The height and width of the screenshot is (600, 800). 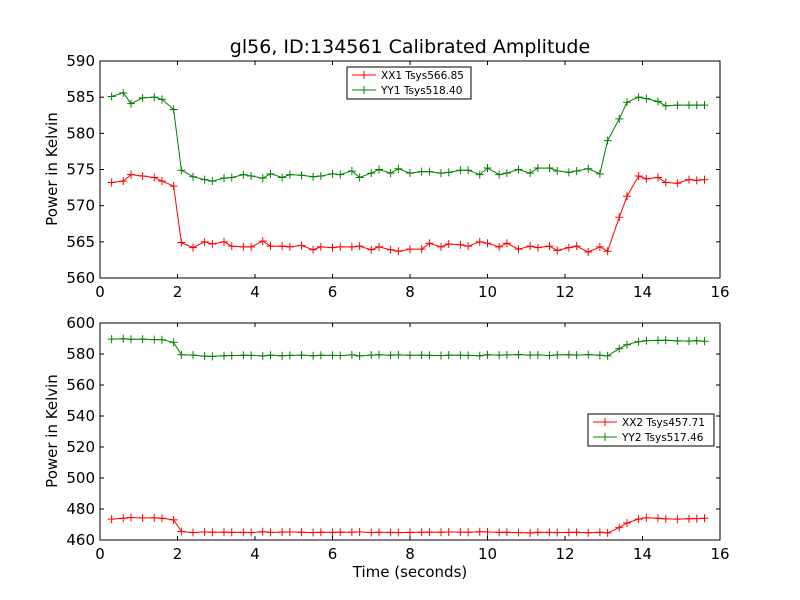 What do you see at coordinates (80, 133) in the screenshot?
I see `top-y-tick-label: 580` at bounding box center [80, 133].